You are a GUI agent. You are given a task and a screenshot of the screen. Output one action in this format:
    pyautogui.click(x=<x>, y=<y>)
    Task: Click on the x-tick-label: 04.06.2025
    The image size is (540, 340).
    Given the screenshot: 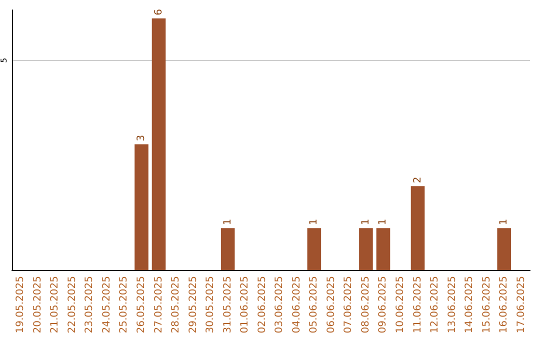 What is the action you would take?
    pyautogui.click(x=296, y=305)
    